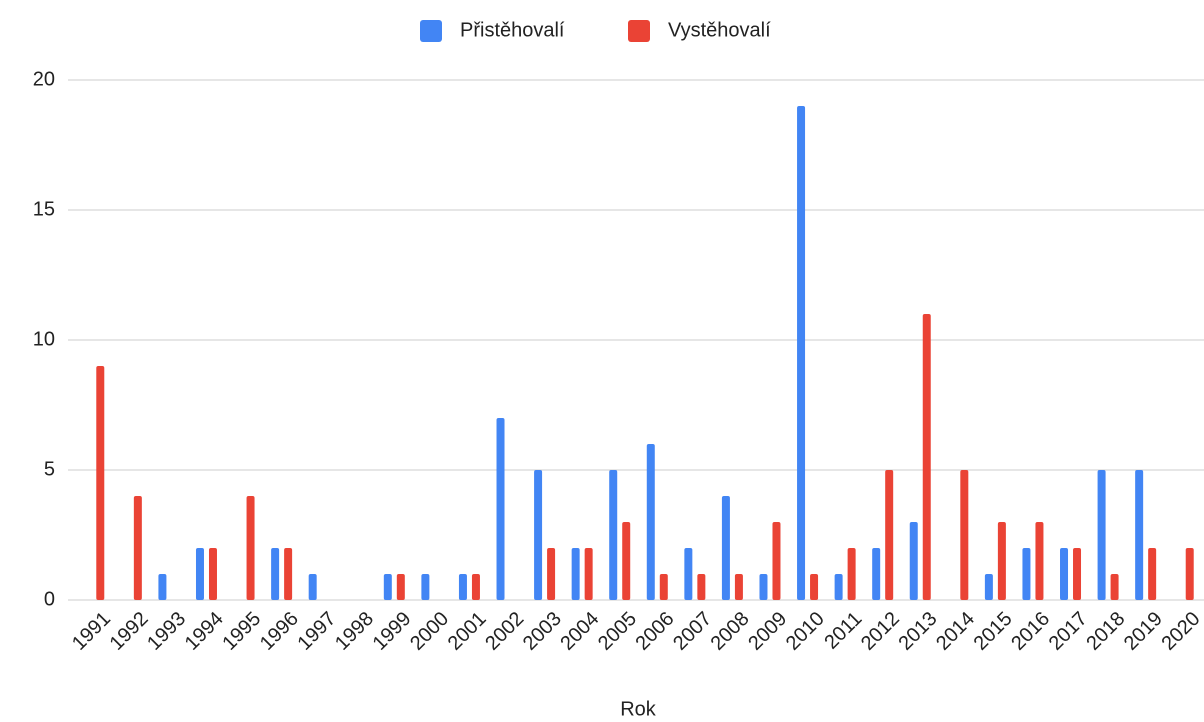  Describe the element at coordinates (730, 631) in the screenshot. I see `x-tick-label: 2008` at that location.